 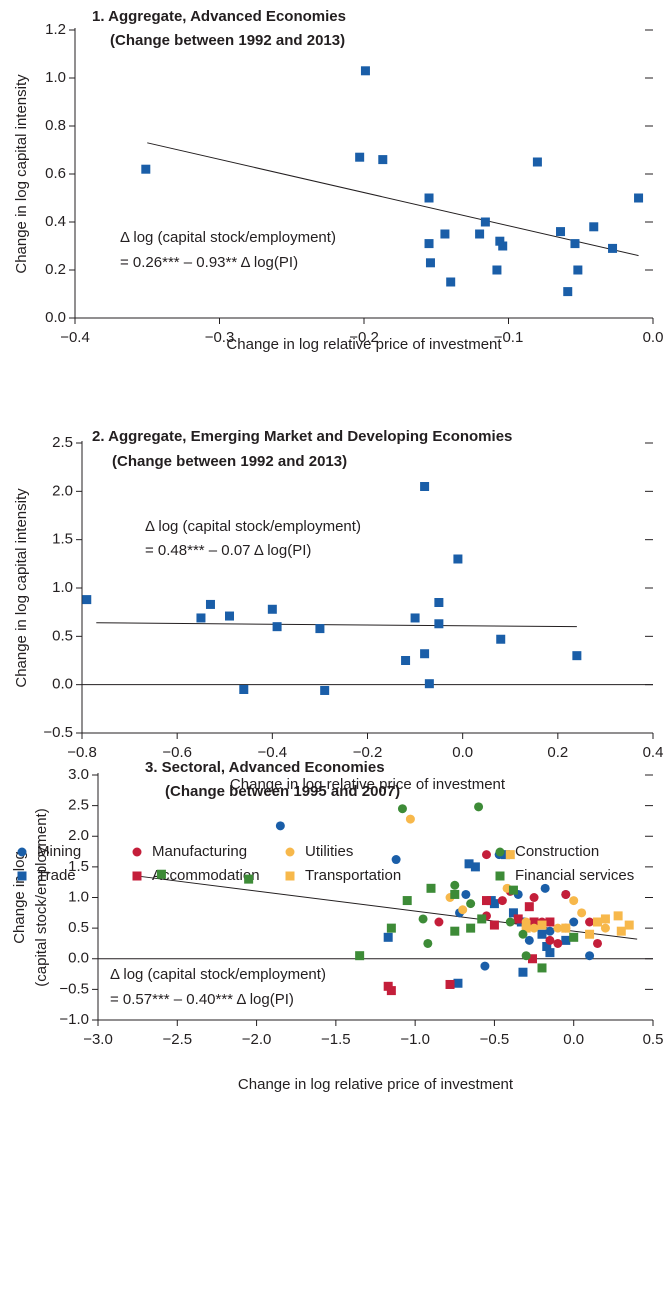 What do you see at coordinates (55, 173) in the screenshot?
I see `y-tick-label: 0.6` at bounding box center [55, 173].